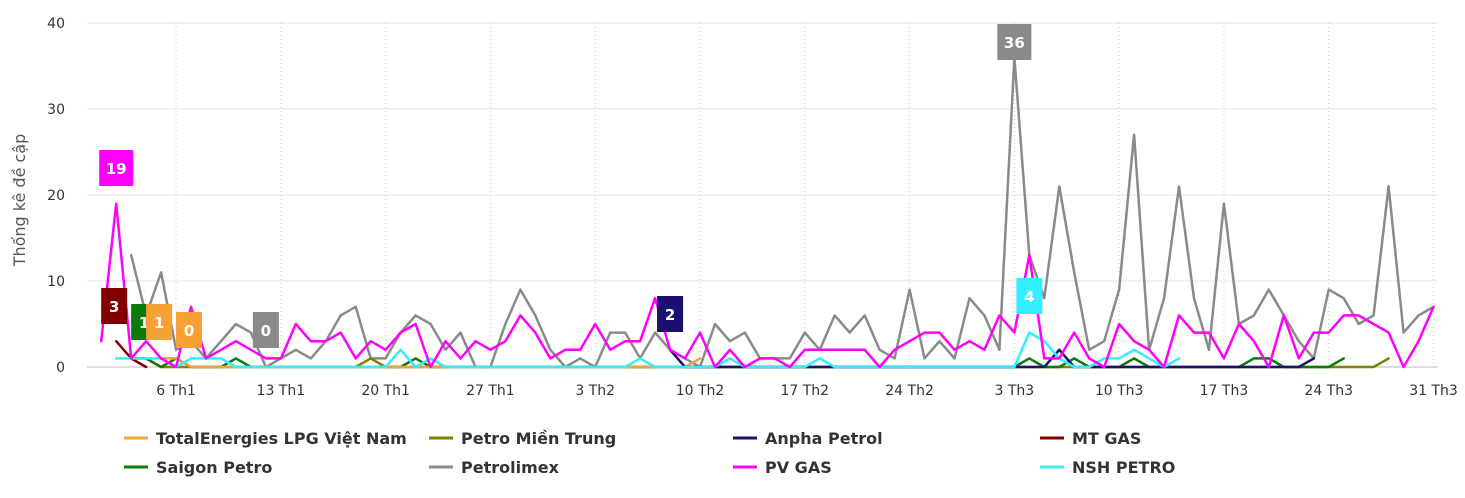 The width and height of the screenshot is (1465, 498). I want to click on x-tick-label: 17 Th3, so click(1224, 391).